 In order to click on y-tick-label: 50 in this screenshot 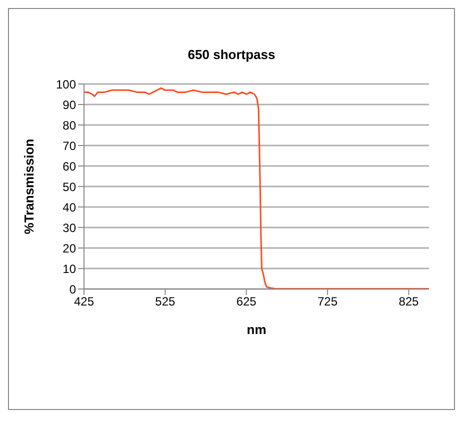, I will do `click(69, 187)`.